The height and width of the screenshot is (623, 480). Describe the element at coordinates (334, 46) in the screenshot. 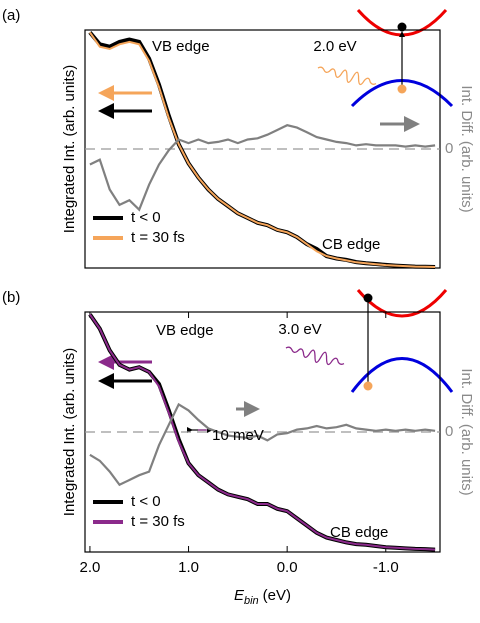

I see `annotation: 2.0 eV` at that location.